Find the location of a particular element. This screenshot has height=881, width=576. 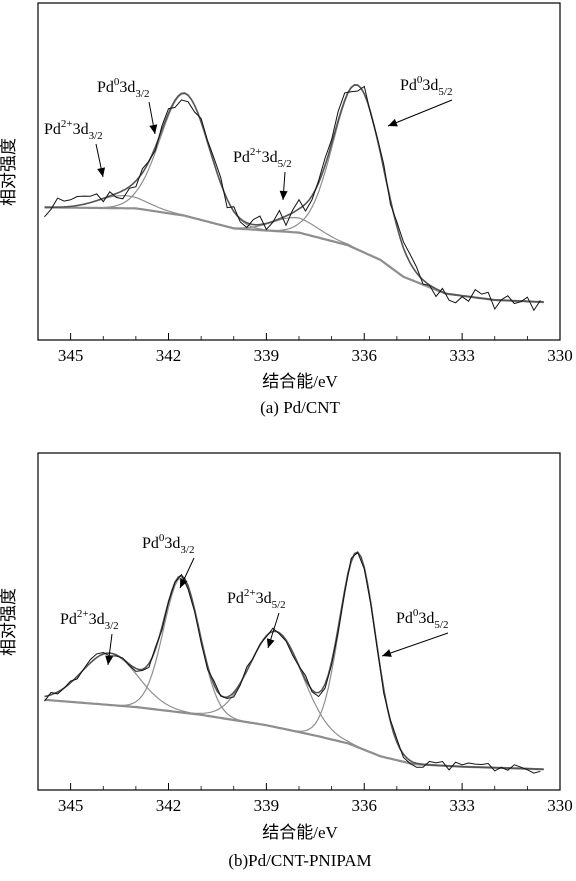

x-axis-label-b: 结合能/eV is located at coordinates (300, 832).